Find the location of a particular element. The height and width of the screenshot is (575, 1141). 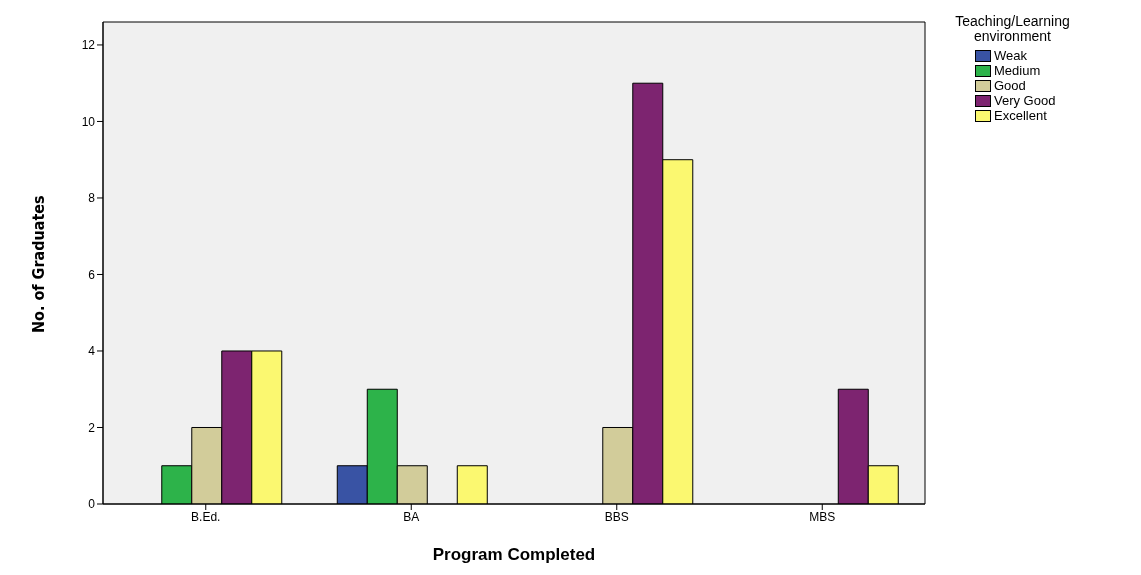

x-tick-label: MBS is located at coordinates (822, 516).